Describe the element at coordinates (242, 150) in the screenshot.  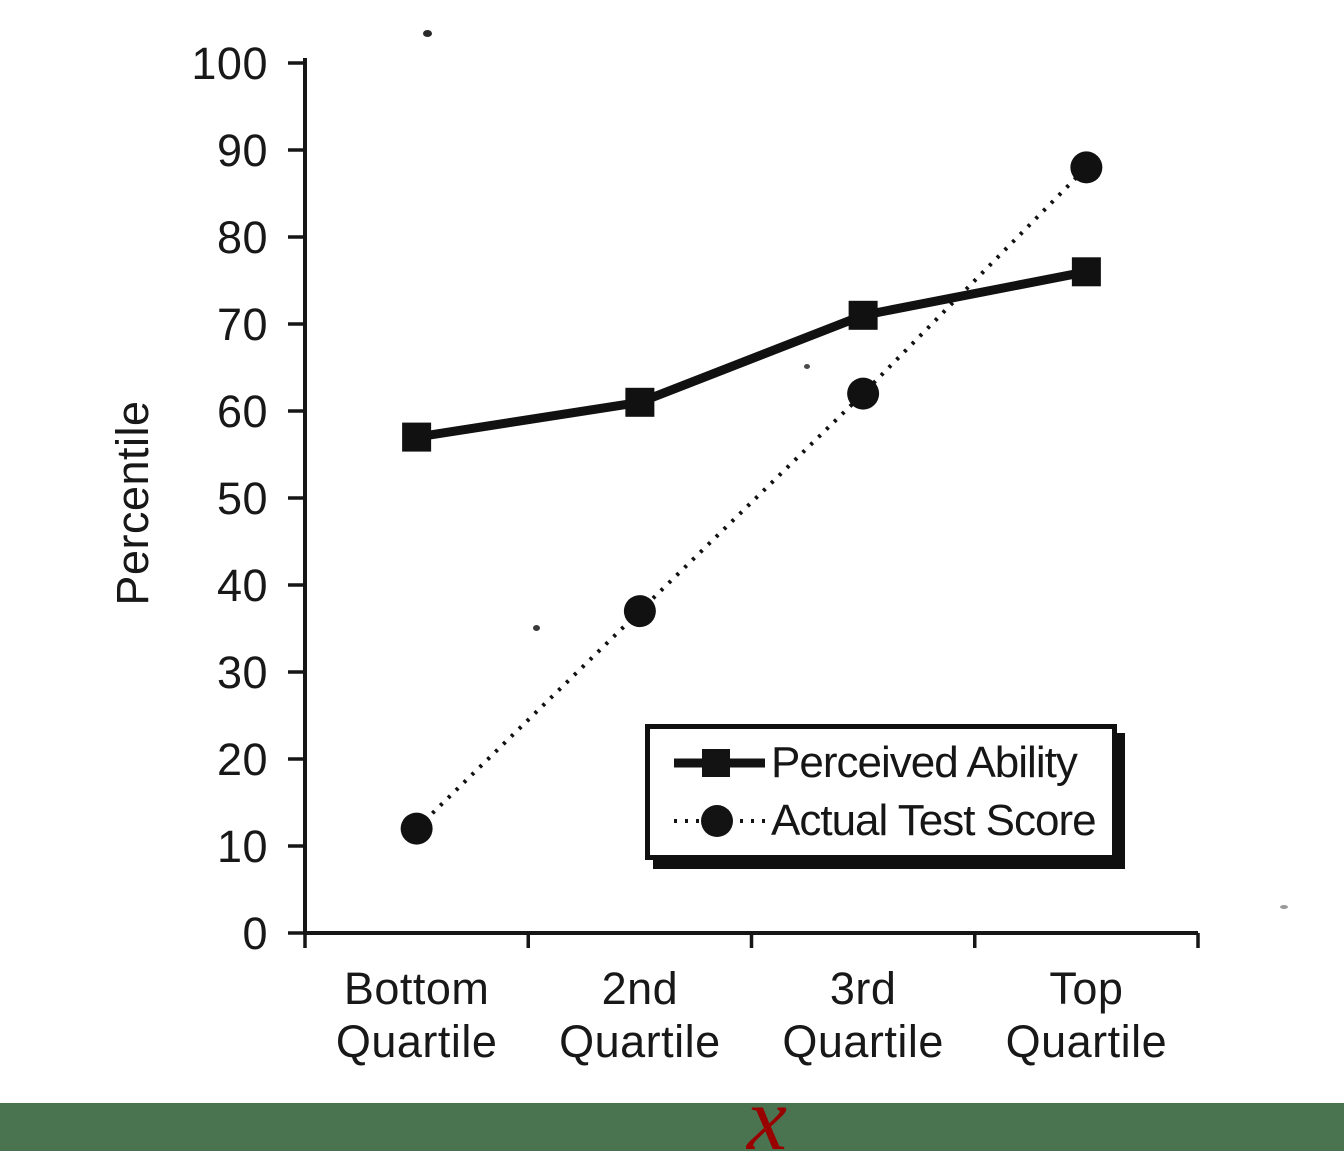
I see `y-tick-label: 90` at that location.